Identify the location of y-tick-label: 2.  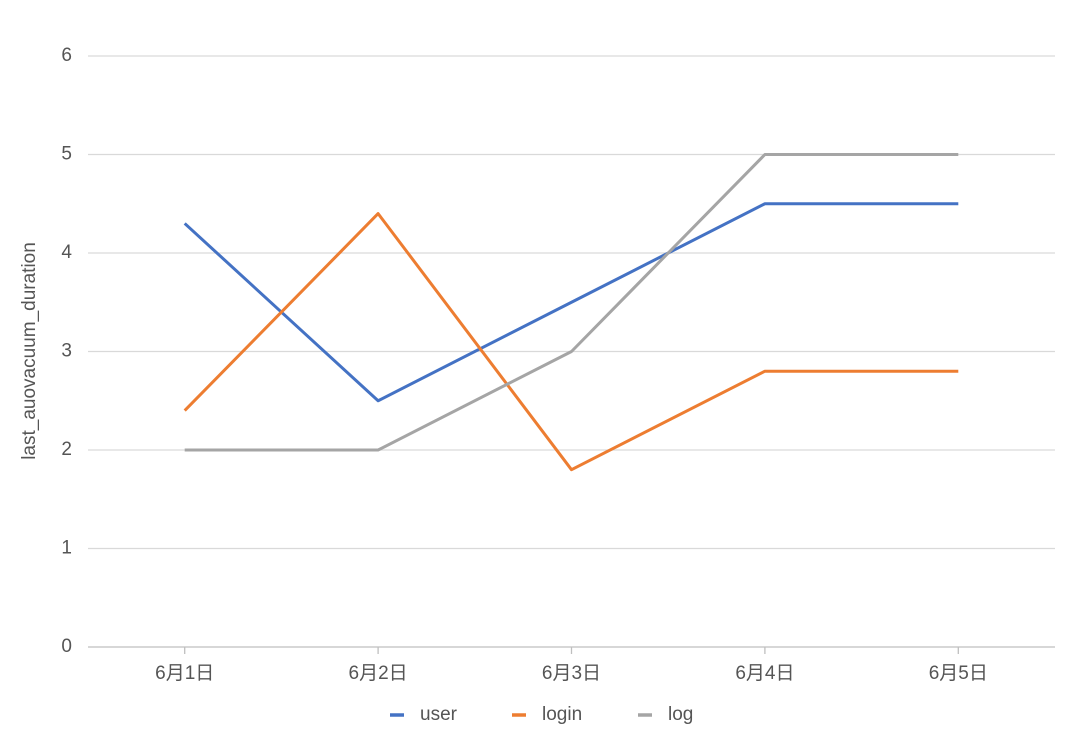
(66, 449).